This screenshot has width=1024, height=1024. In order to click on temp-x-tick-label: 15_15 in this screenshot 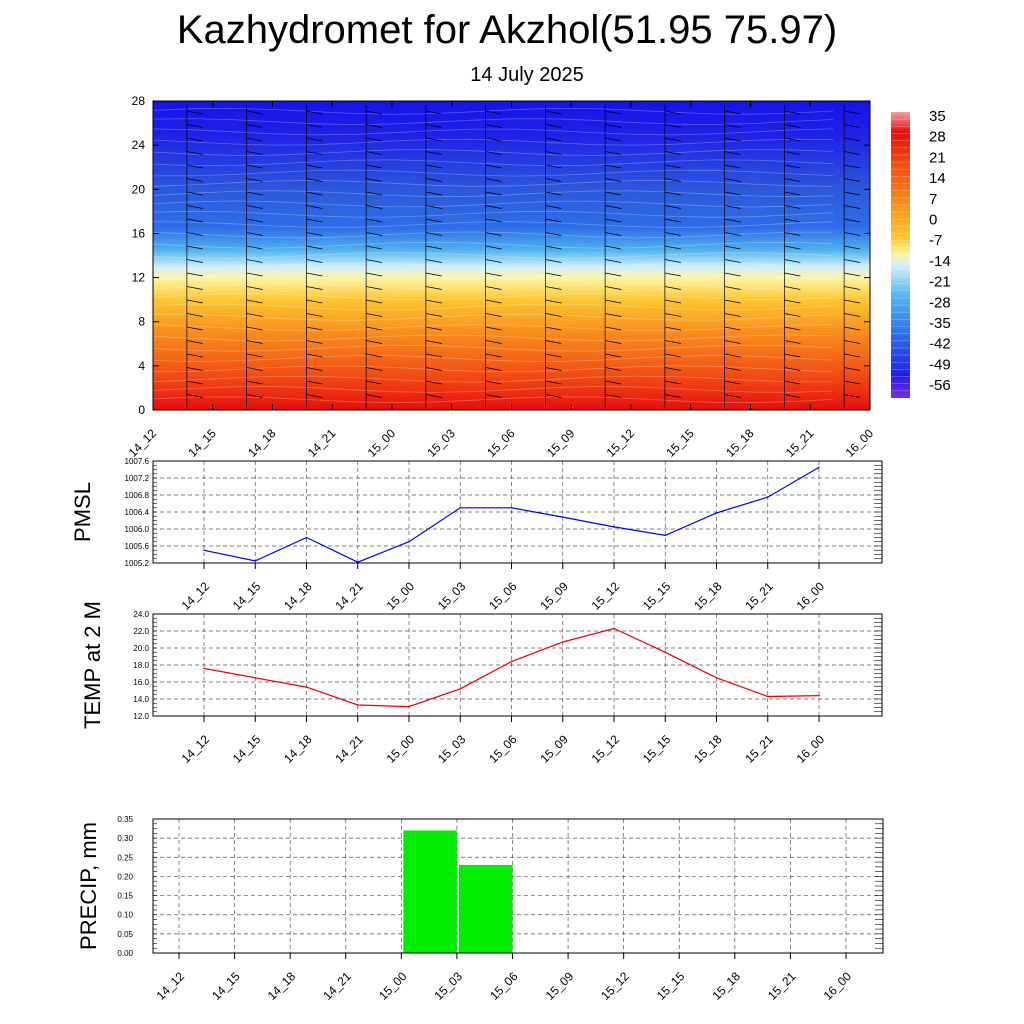, I will do `click(657, 749)`.